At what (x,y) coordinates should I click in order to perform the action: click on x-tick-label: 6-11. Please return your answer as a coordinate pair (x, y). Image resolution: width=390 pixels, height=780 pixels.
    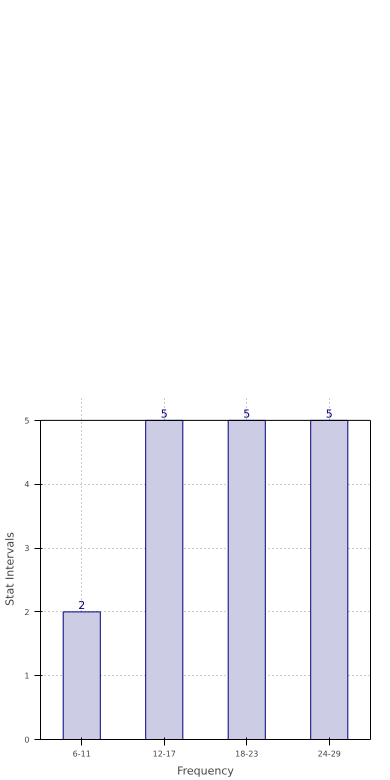
    Looking at the image, I should click on (81, 754).